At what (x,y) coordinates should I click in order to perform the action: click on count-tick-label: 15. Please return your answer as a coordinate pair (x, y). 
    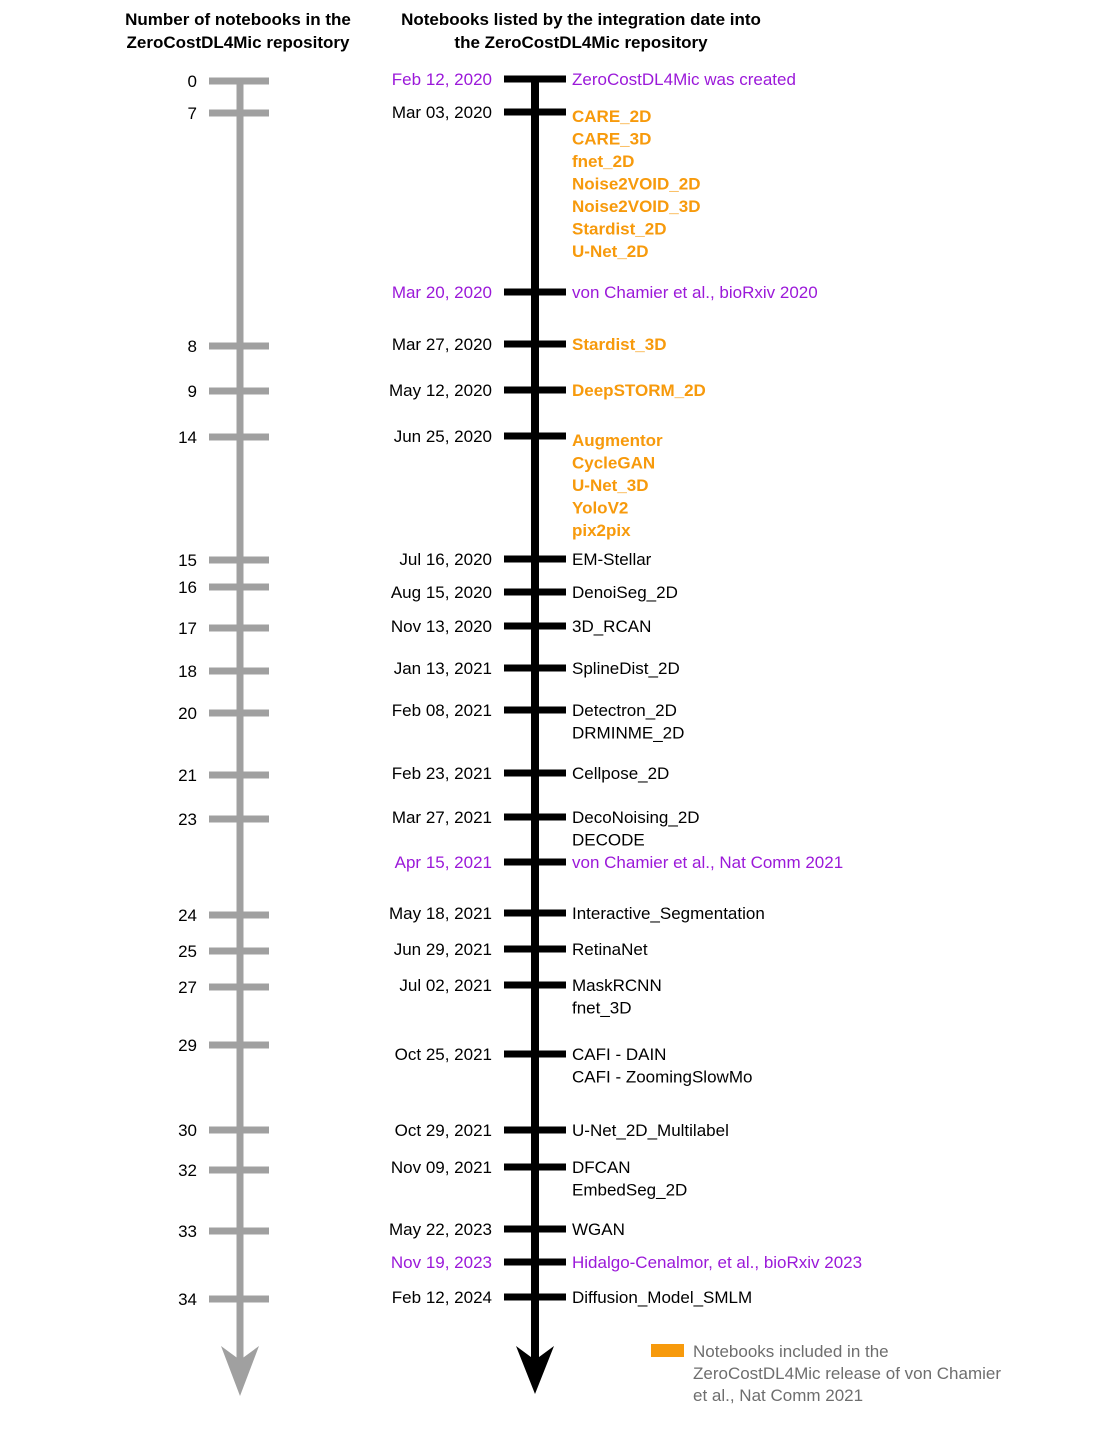
    Looking at the image, I should click on (187, 560).